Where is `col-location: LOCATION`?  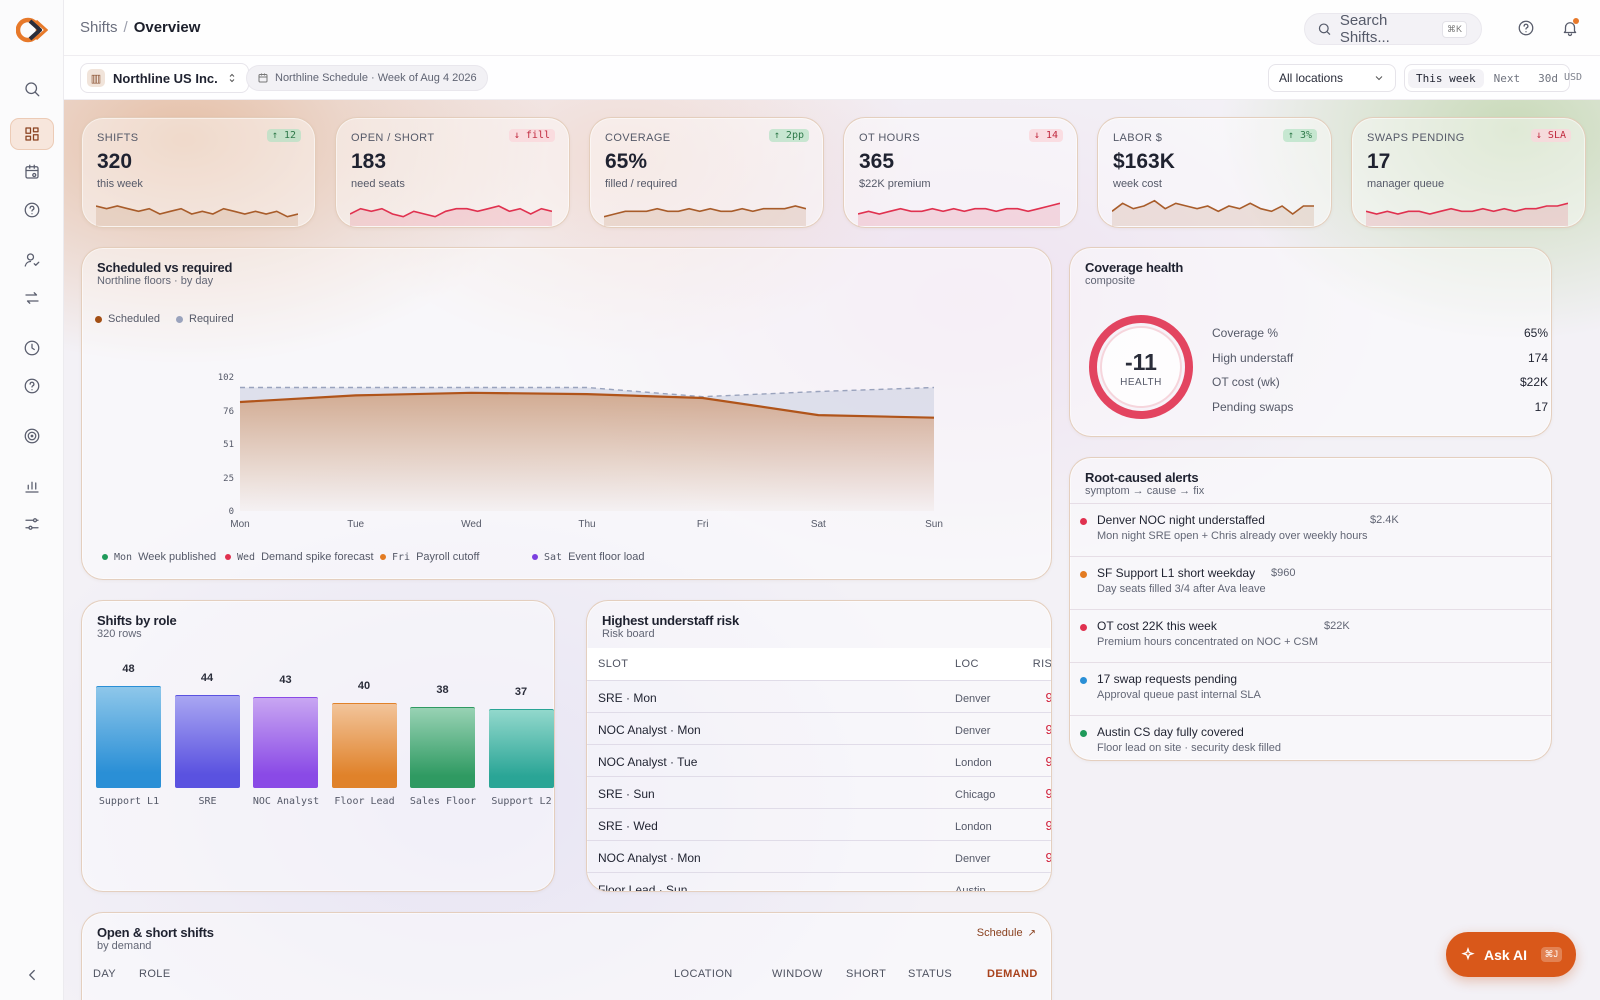
col-location: LOCATION is located at coordinates (703, 974).